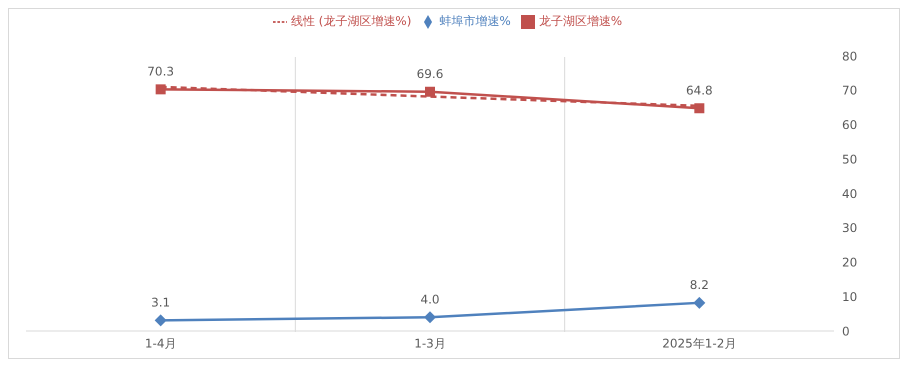 This screenshot has height=367, width=908. Describe the element at coordinates (160, 343) in the screenshot. I see `x-tick-label: 1-4月` at that location.